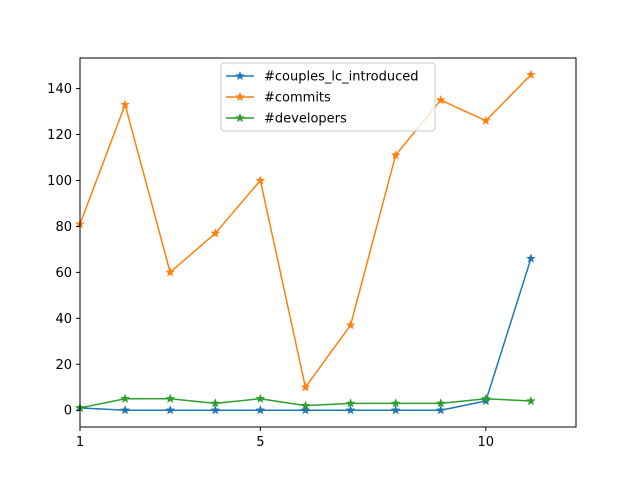 This screenshot has height=480, width=640. I want to click on legend-item: #couples_lc_introduced, so click(322, 77).